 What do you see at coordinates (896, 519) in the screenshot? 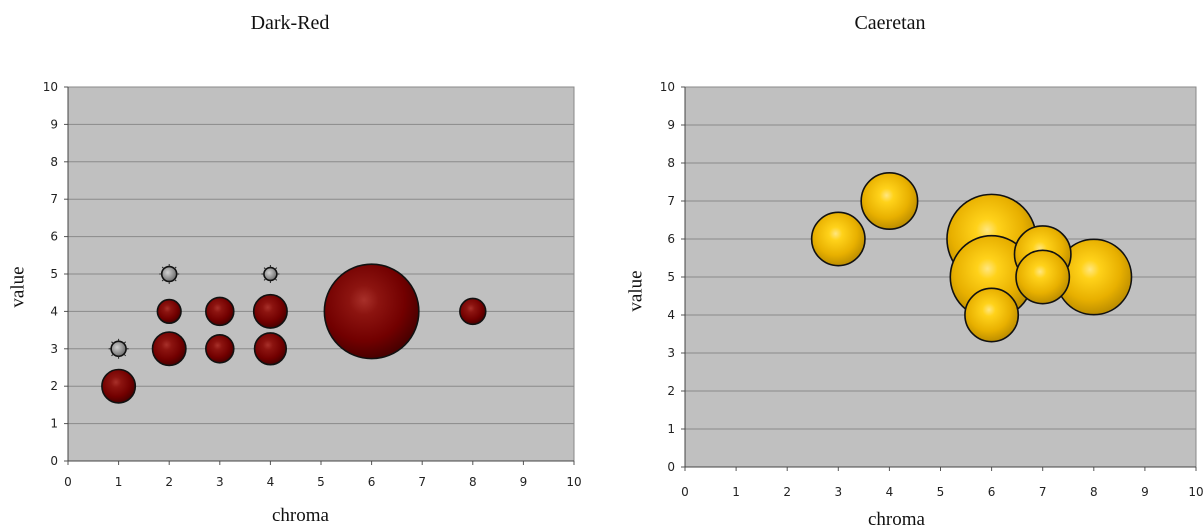
I see `x-axis-label-right: chroma` at bounding box center [896, 519].